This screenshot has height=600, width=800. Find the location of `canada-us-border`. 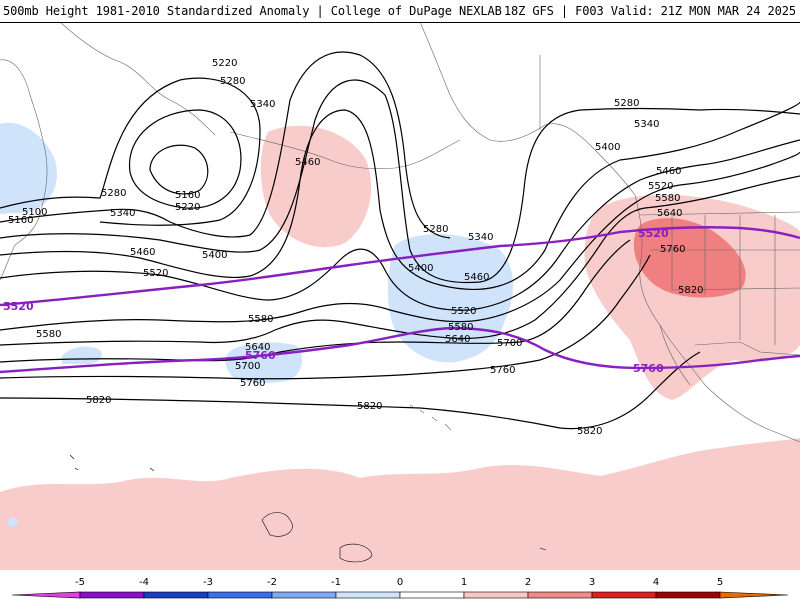

canada-us-border is located at coordinates (719, 213).